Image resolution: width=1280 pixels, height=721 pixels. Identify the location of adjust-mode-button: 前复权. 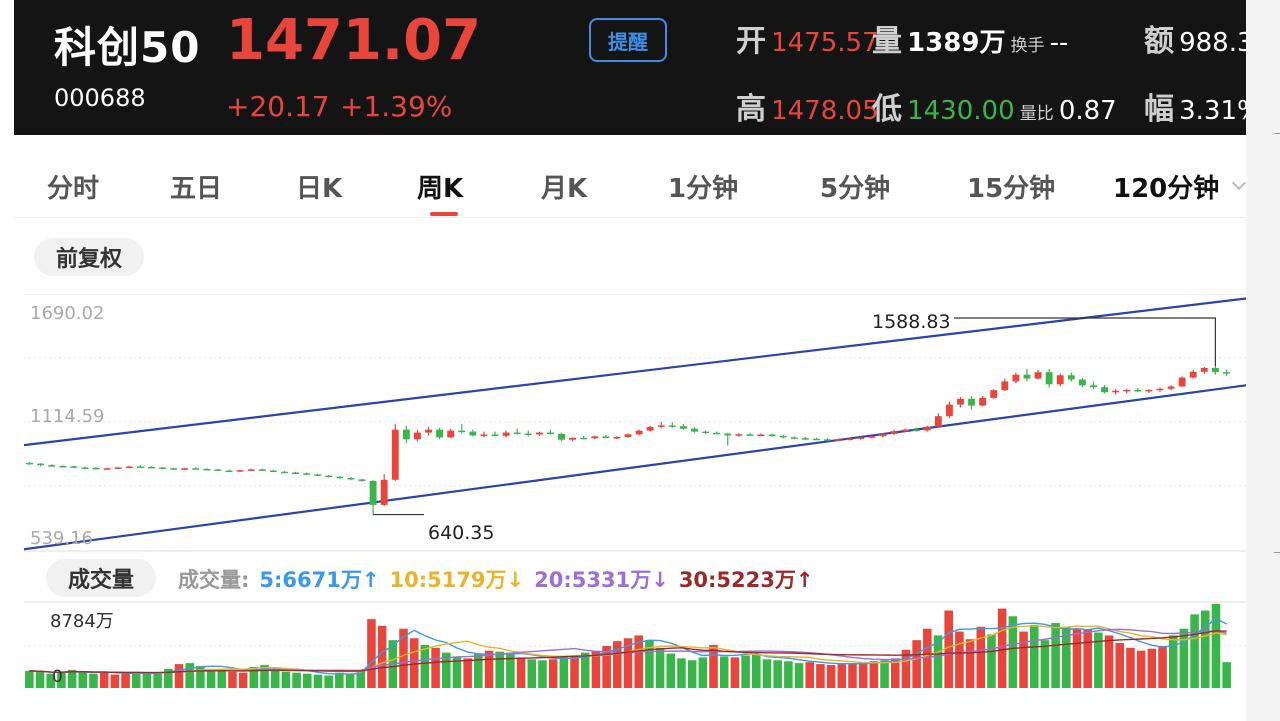
(89, 257).